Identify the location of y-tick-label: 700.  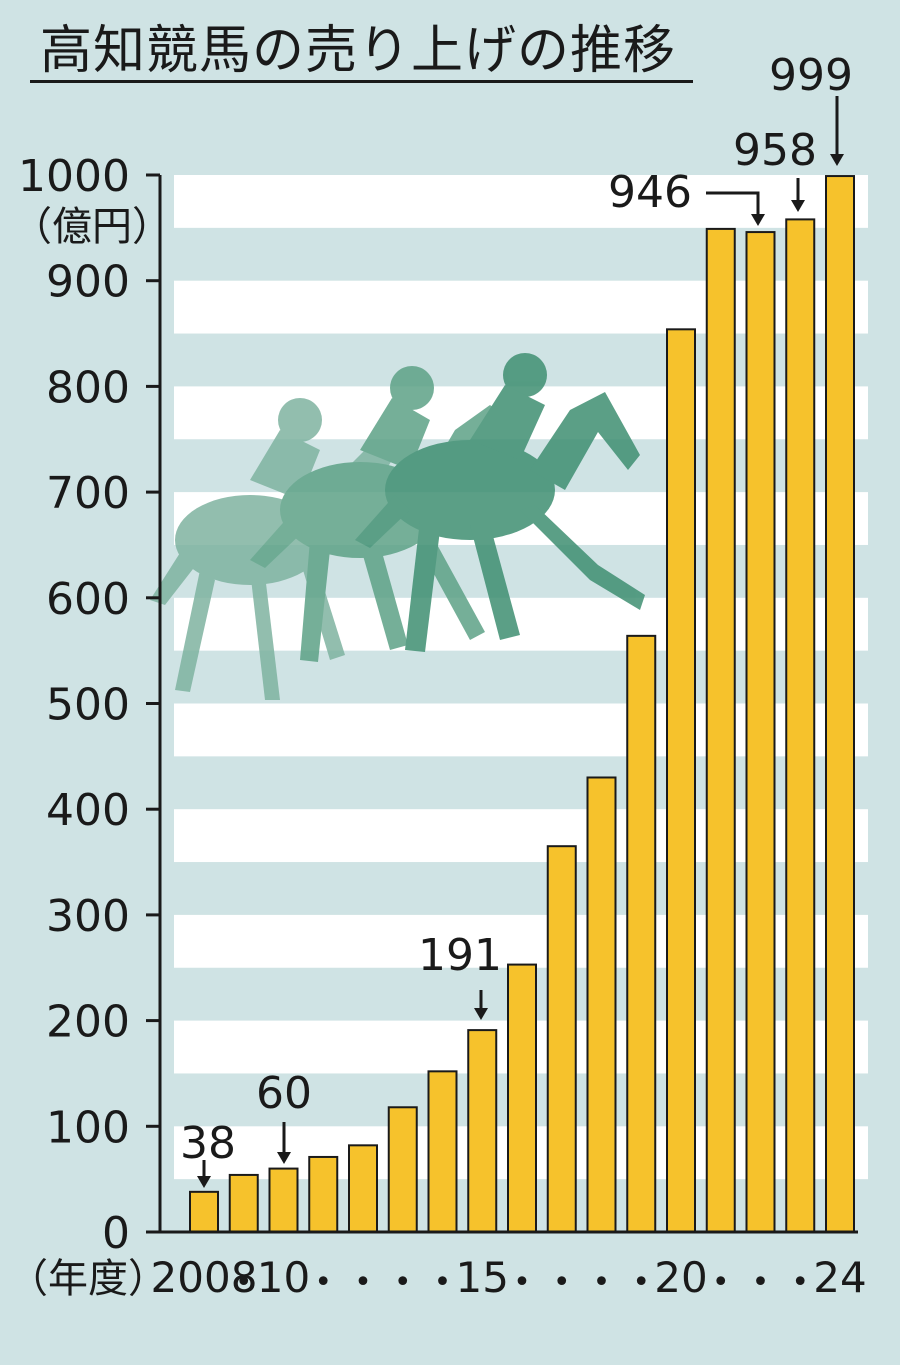
(88, 493).